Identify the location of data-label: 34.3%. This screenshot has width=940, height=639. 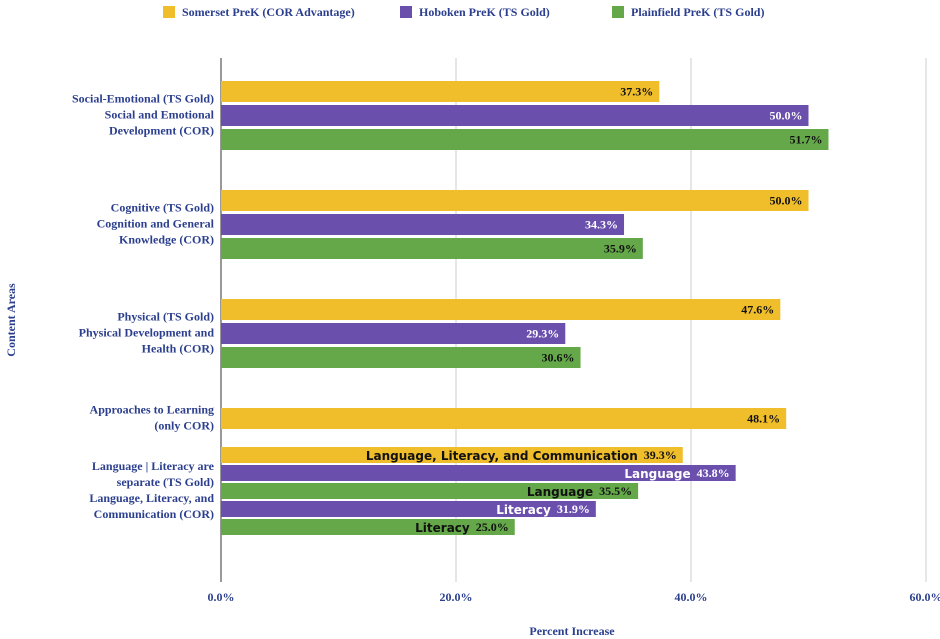
(601, 224).